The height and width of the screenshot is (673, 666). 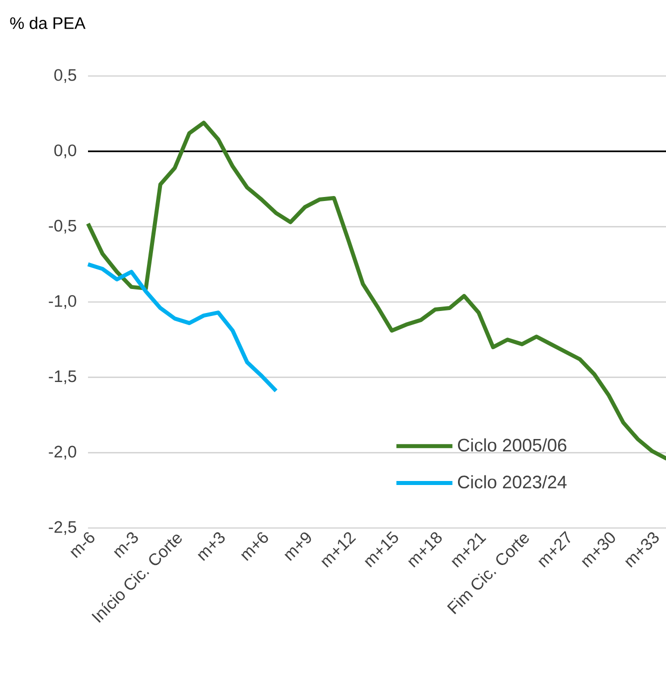 What do you see at coordinates (126, 545) in the screenshot?
I see `x-tick-label: m-3` at bounding box center [126, 545].